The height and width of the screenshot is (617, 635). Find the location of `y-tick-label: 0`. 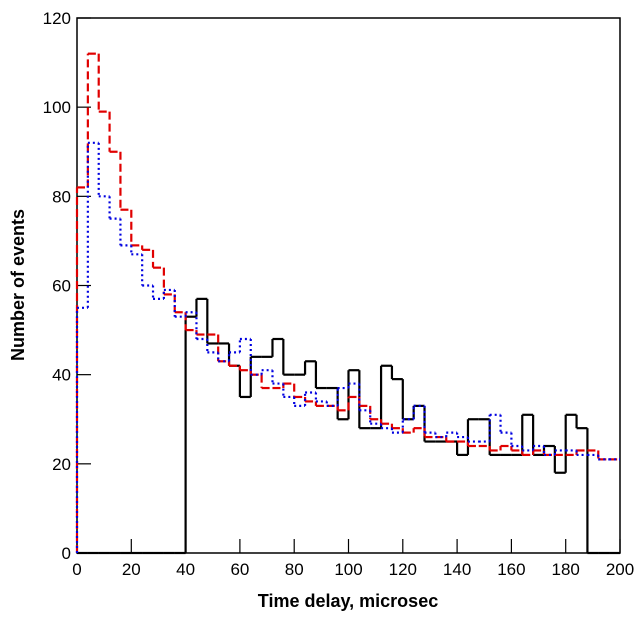

y-tick-label: 0 is located at coordinates (66, 553).